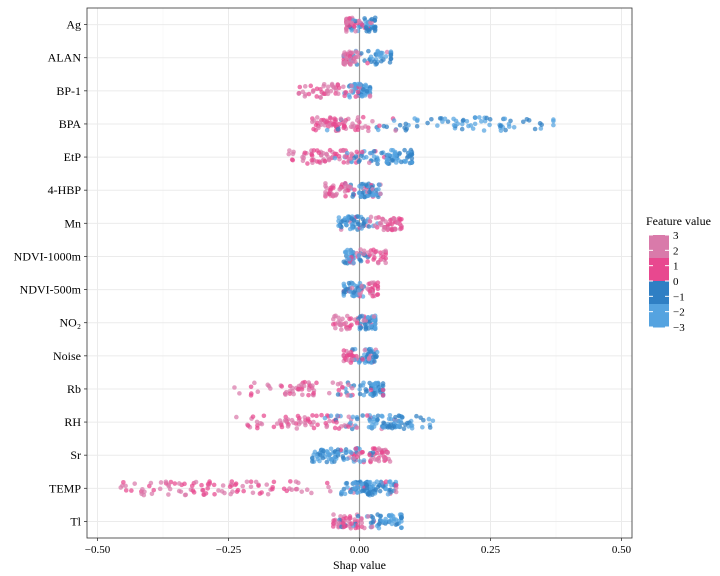 This screenshot has width=720, height=576. I want to click on x-tick-label: 0.50, so click(622, 550).